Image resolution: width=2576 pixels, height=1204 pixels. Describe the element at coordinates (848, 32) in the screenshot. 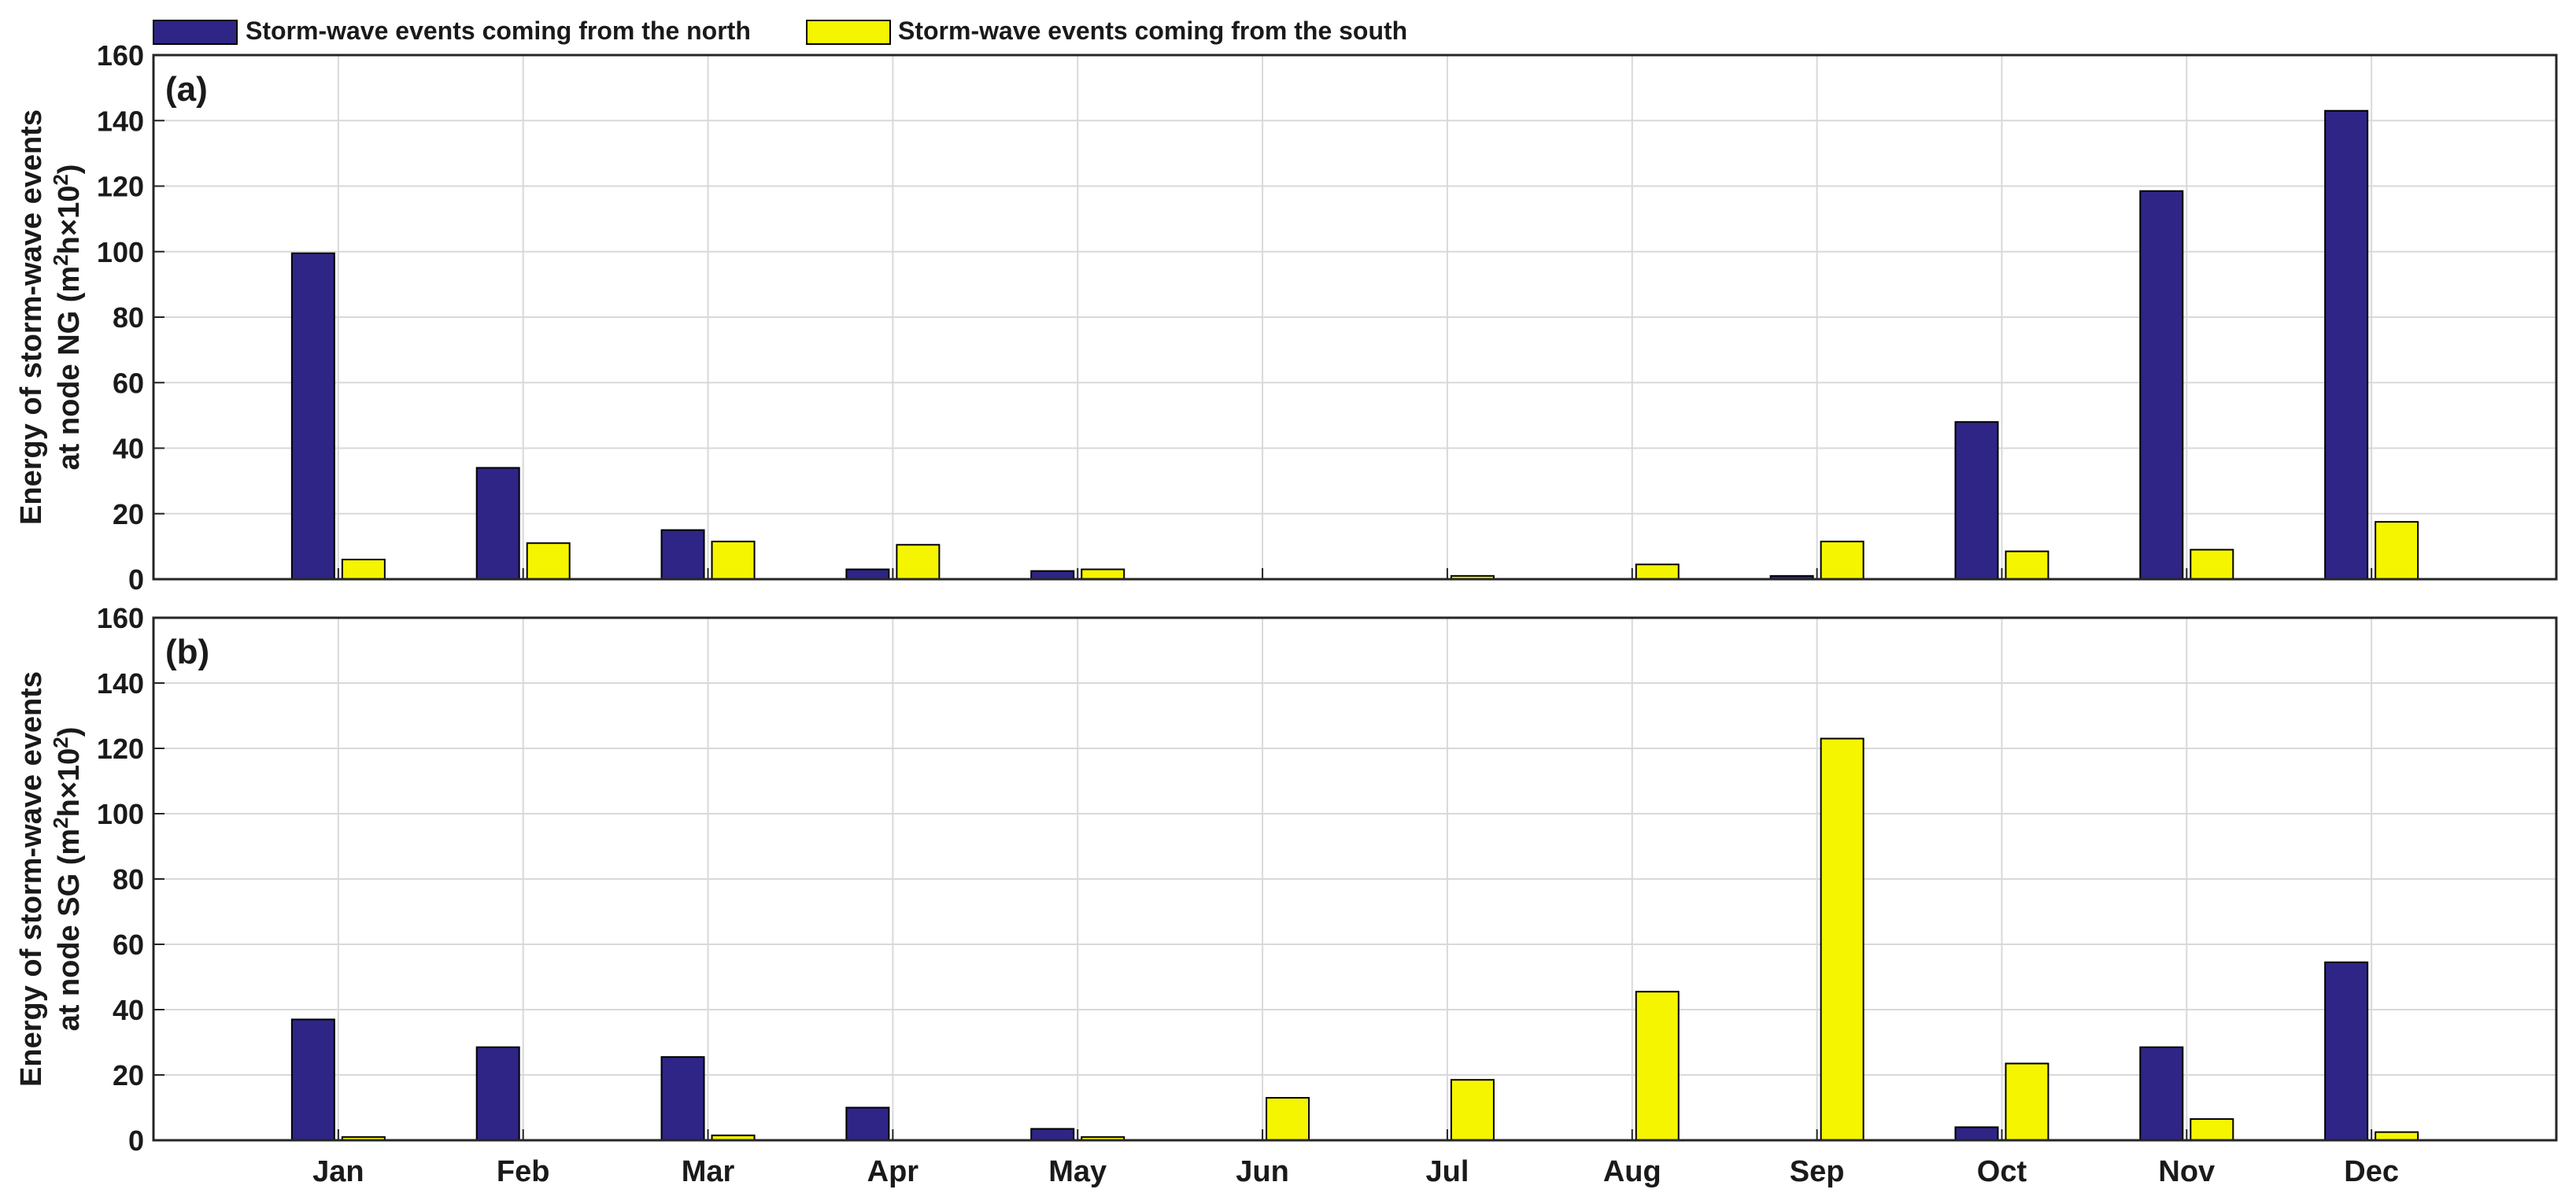

I see `legend-swatch-south` at that location.